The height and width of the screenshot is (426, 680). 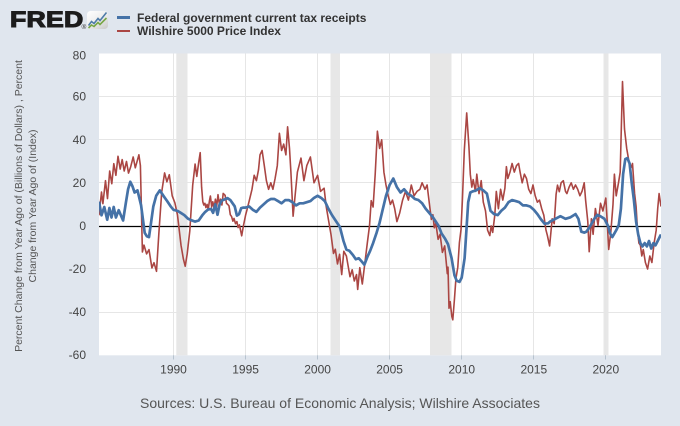 What do you see at coordinates (80, 97) in the screenshot?
I see `svg-text: 60` at bounding box center [80, 97].